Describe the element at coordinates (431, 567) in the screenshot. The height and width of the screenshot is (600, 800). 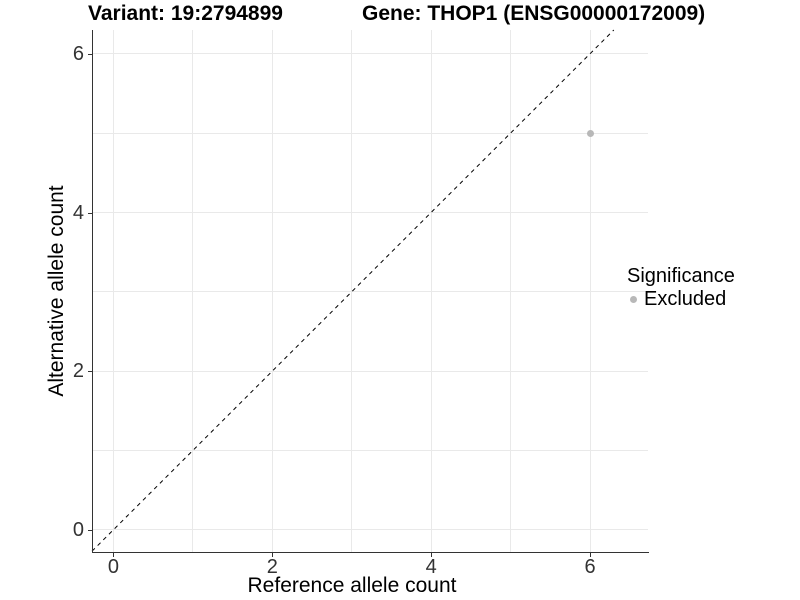
I see `x-tick-label: 4` at that location.